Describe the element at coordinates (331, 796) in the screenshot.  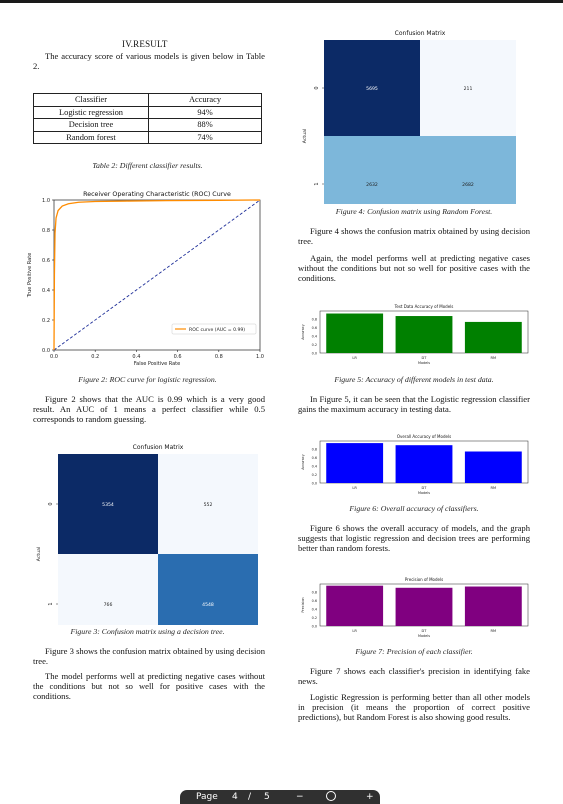
I see `zoom-icon` at that location.